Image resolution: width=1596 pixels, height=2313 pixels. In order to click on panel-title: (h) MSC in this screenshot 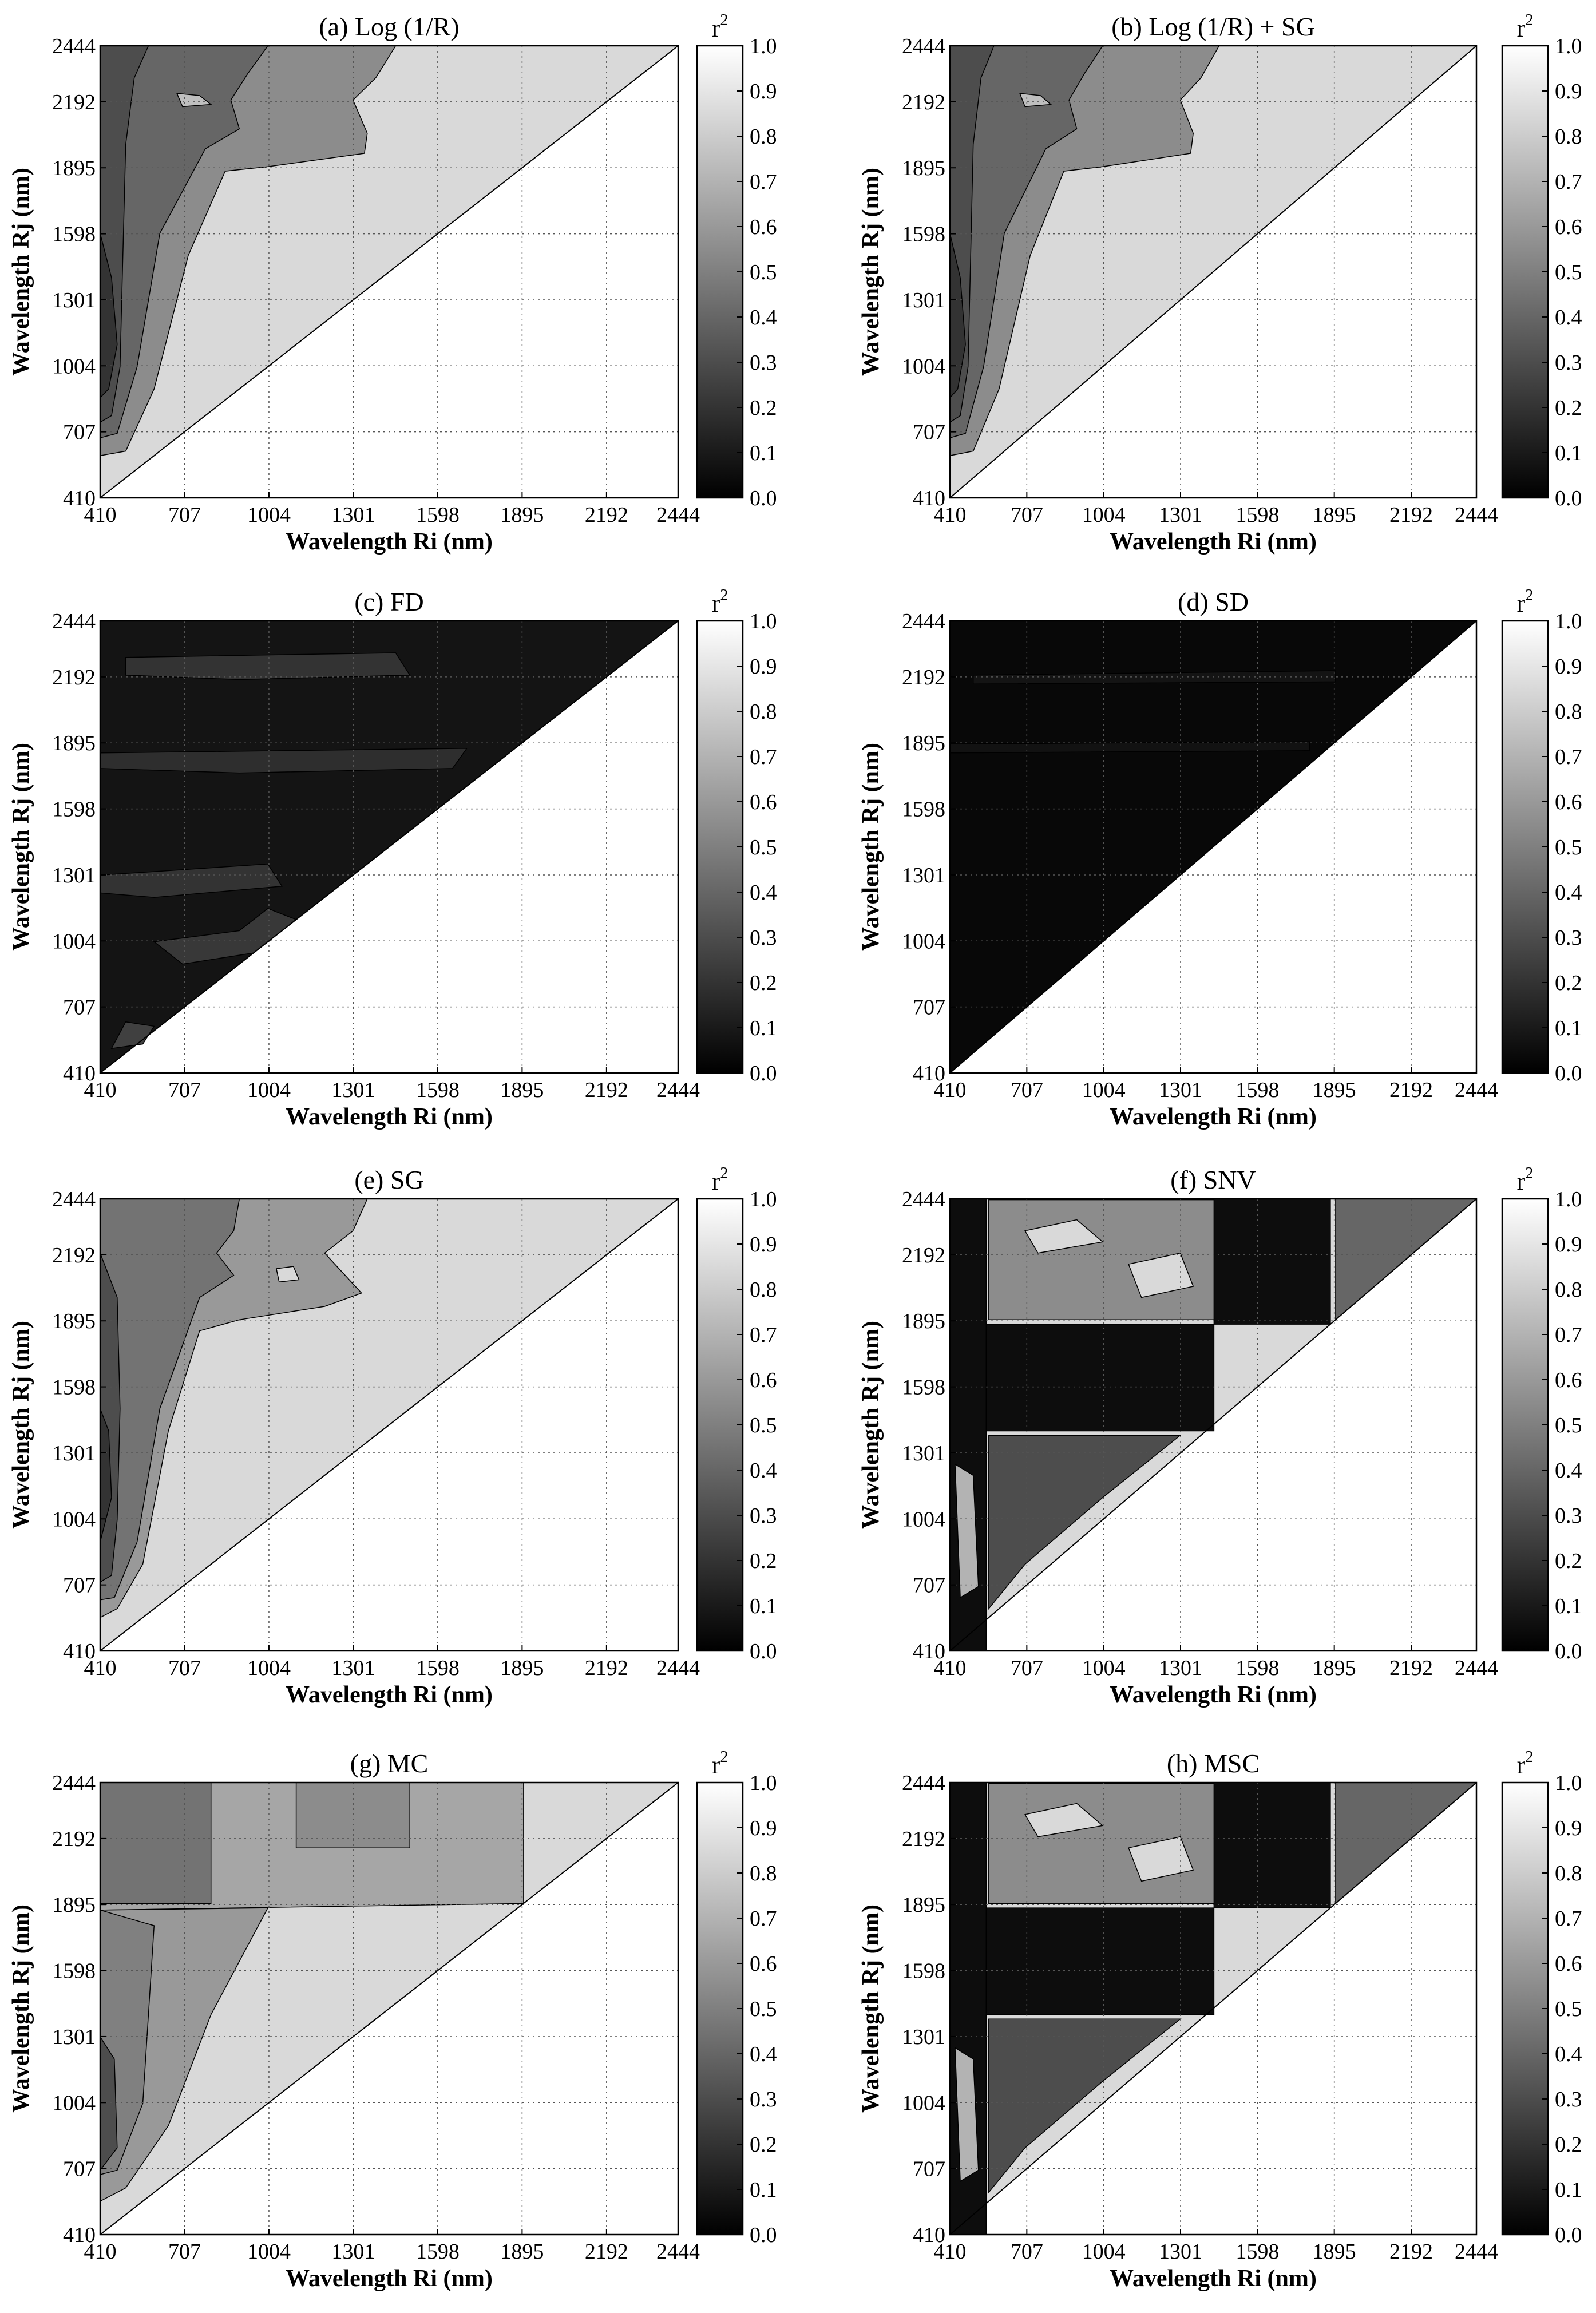, I will do `click(1213, 1763)`.